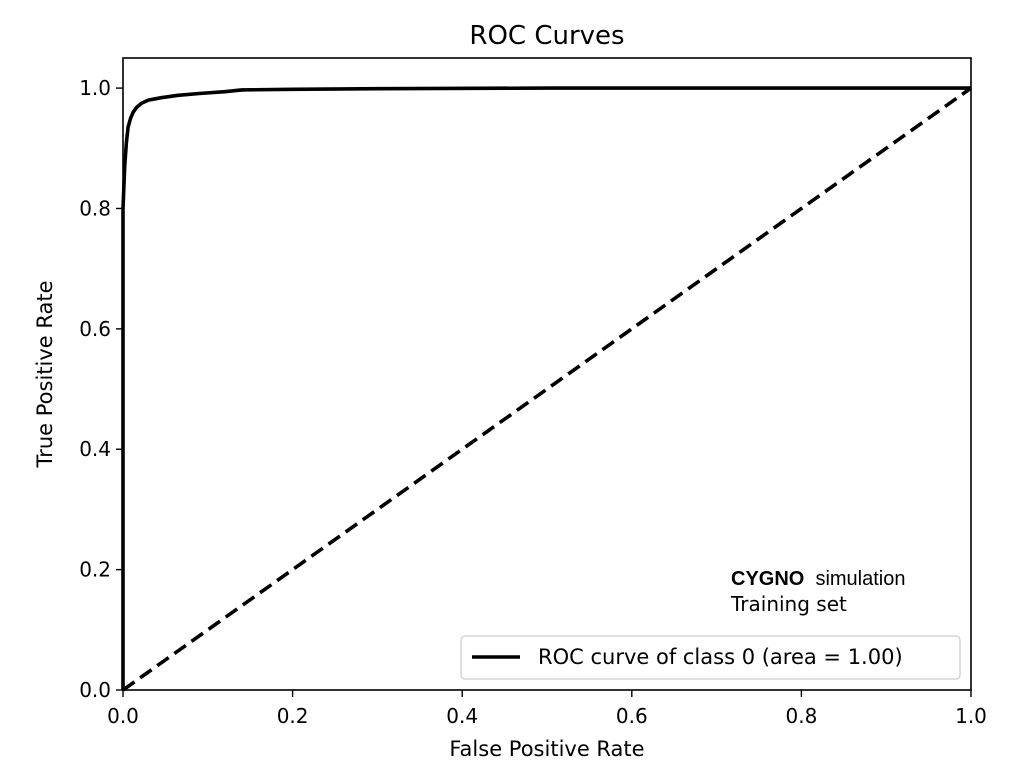 The image size is (1009, 765). I want to click on y-axis: 0.0 0.2 0.4 0.6 0.8 1.0, so click(101, 389).